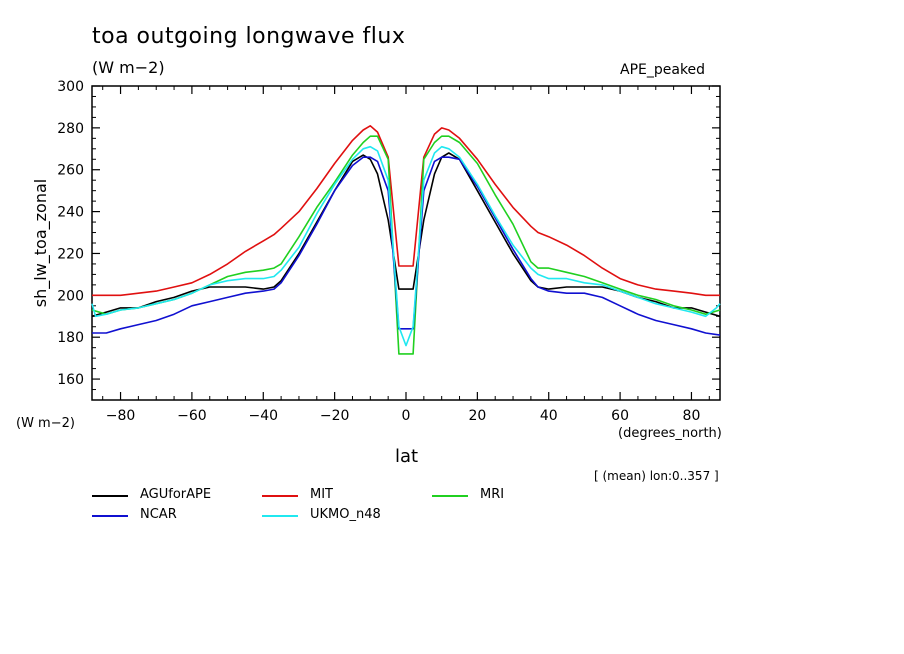 This screenshot has width=904, height=654. What do you see at coordinates (492, 494) in the screenshot?
I see `legend-label: MRI` at bounding box center [492, 494].